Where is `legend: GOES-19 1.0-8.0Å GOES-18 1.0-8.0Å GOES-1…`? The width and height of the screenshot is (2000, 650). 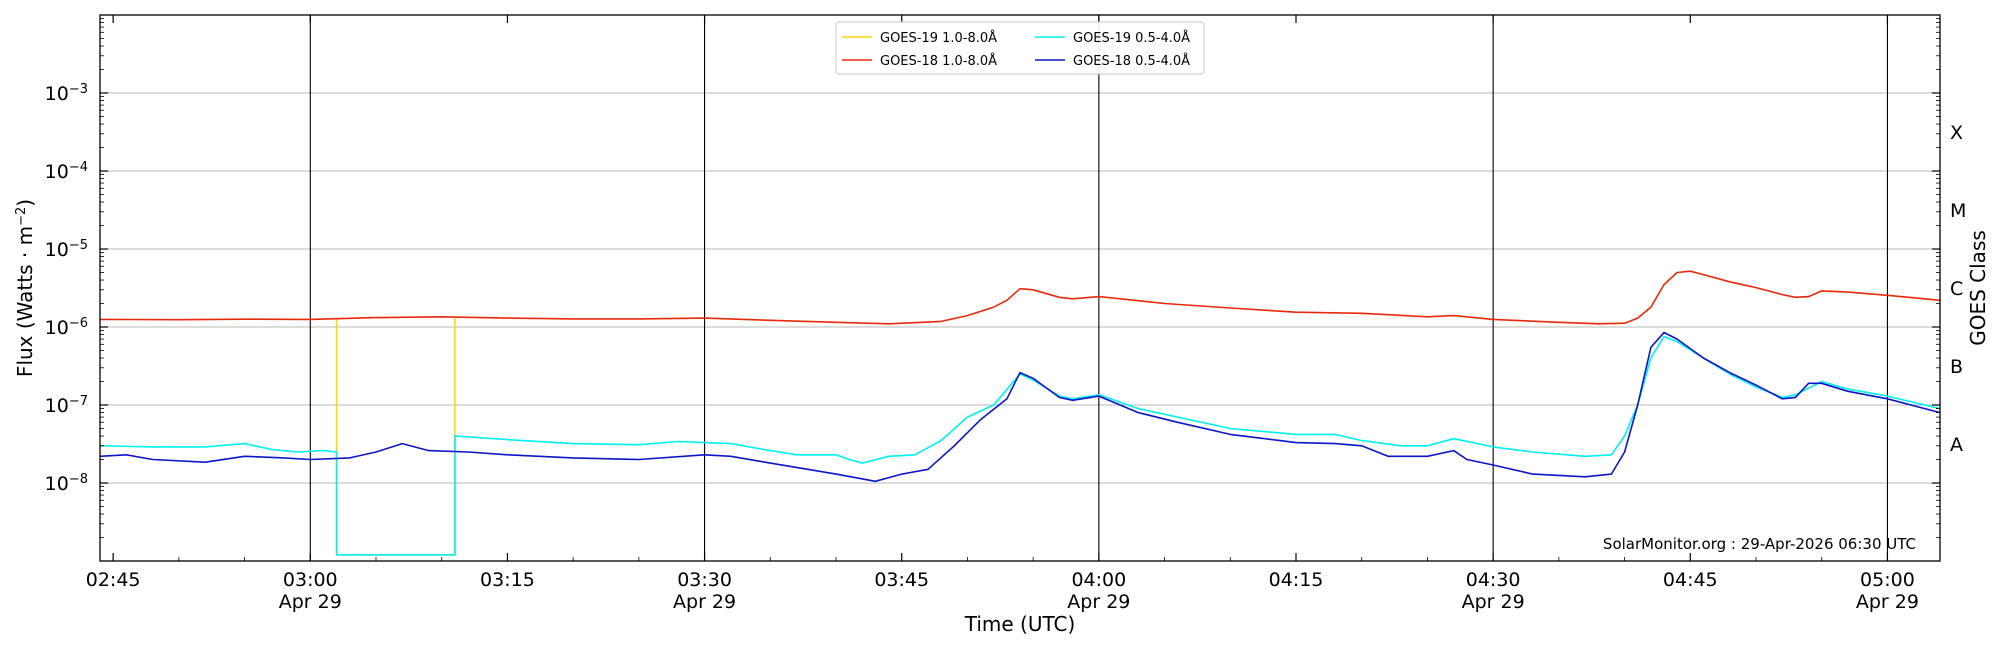 legend: GOES-19 1.0-8.0Å GOES-18 1.0-8.0Å GOES-1… is located at coordinates (1020, 48).